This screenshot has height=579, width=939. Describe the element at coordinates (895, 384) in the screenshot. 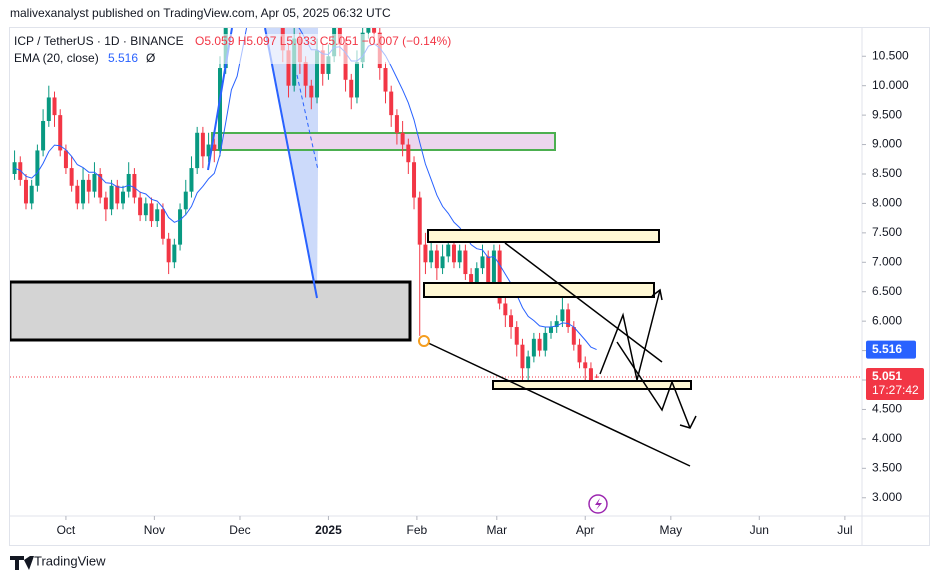

I see `last-price-tag` at that location.